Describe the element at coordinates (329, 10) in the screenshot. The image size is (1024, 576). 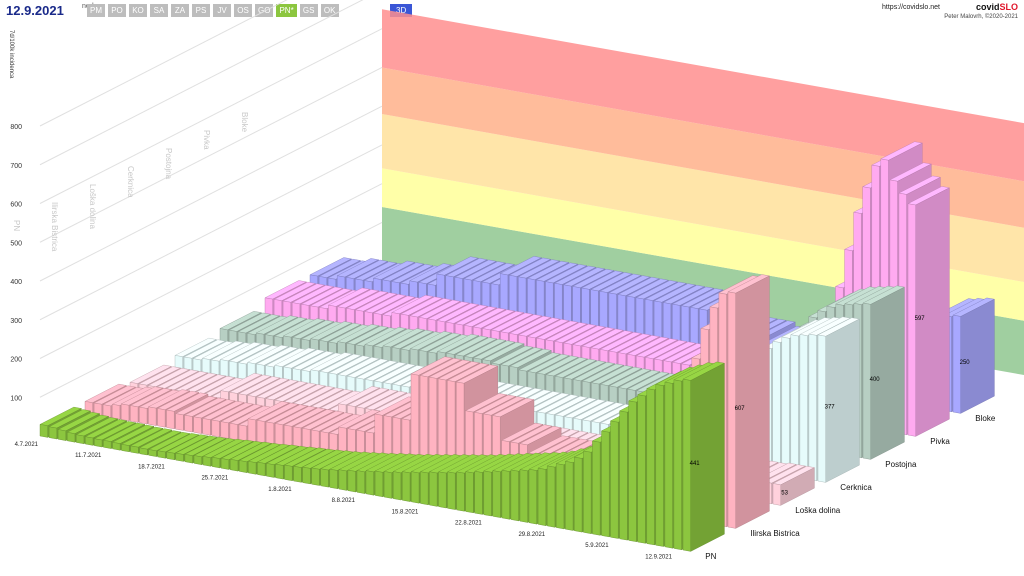
I see `region-tab-ok: OK` at that location.